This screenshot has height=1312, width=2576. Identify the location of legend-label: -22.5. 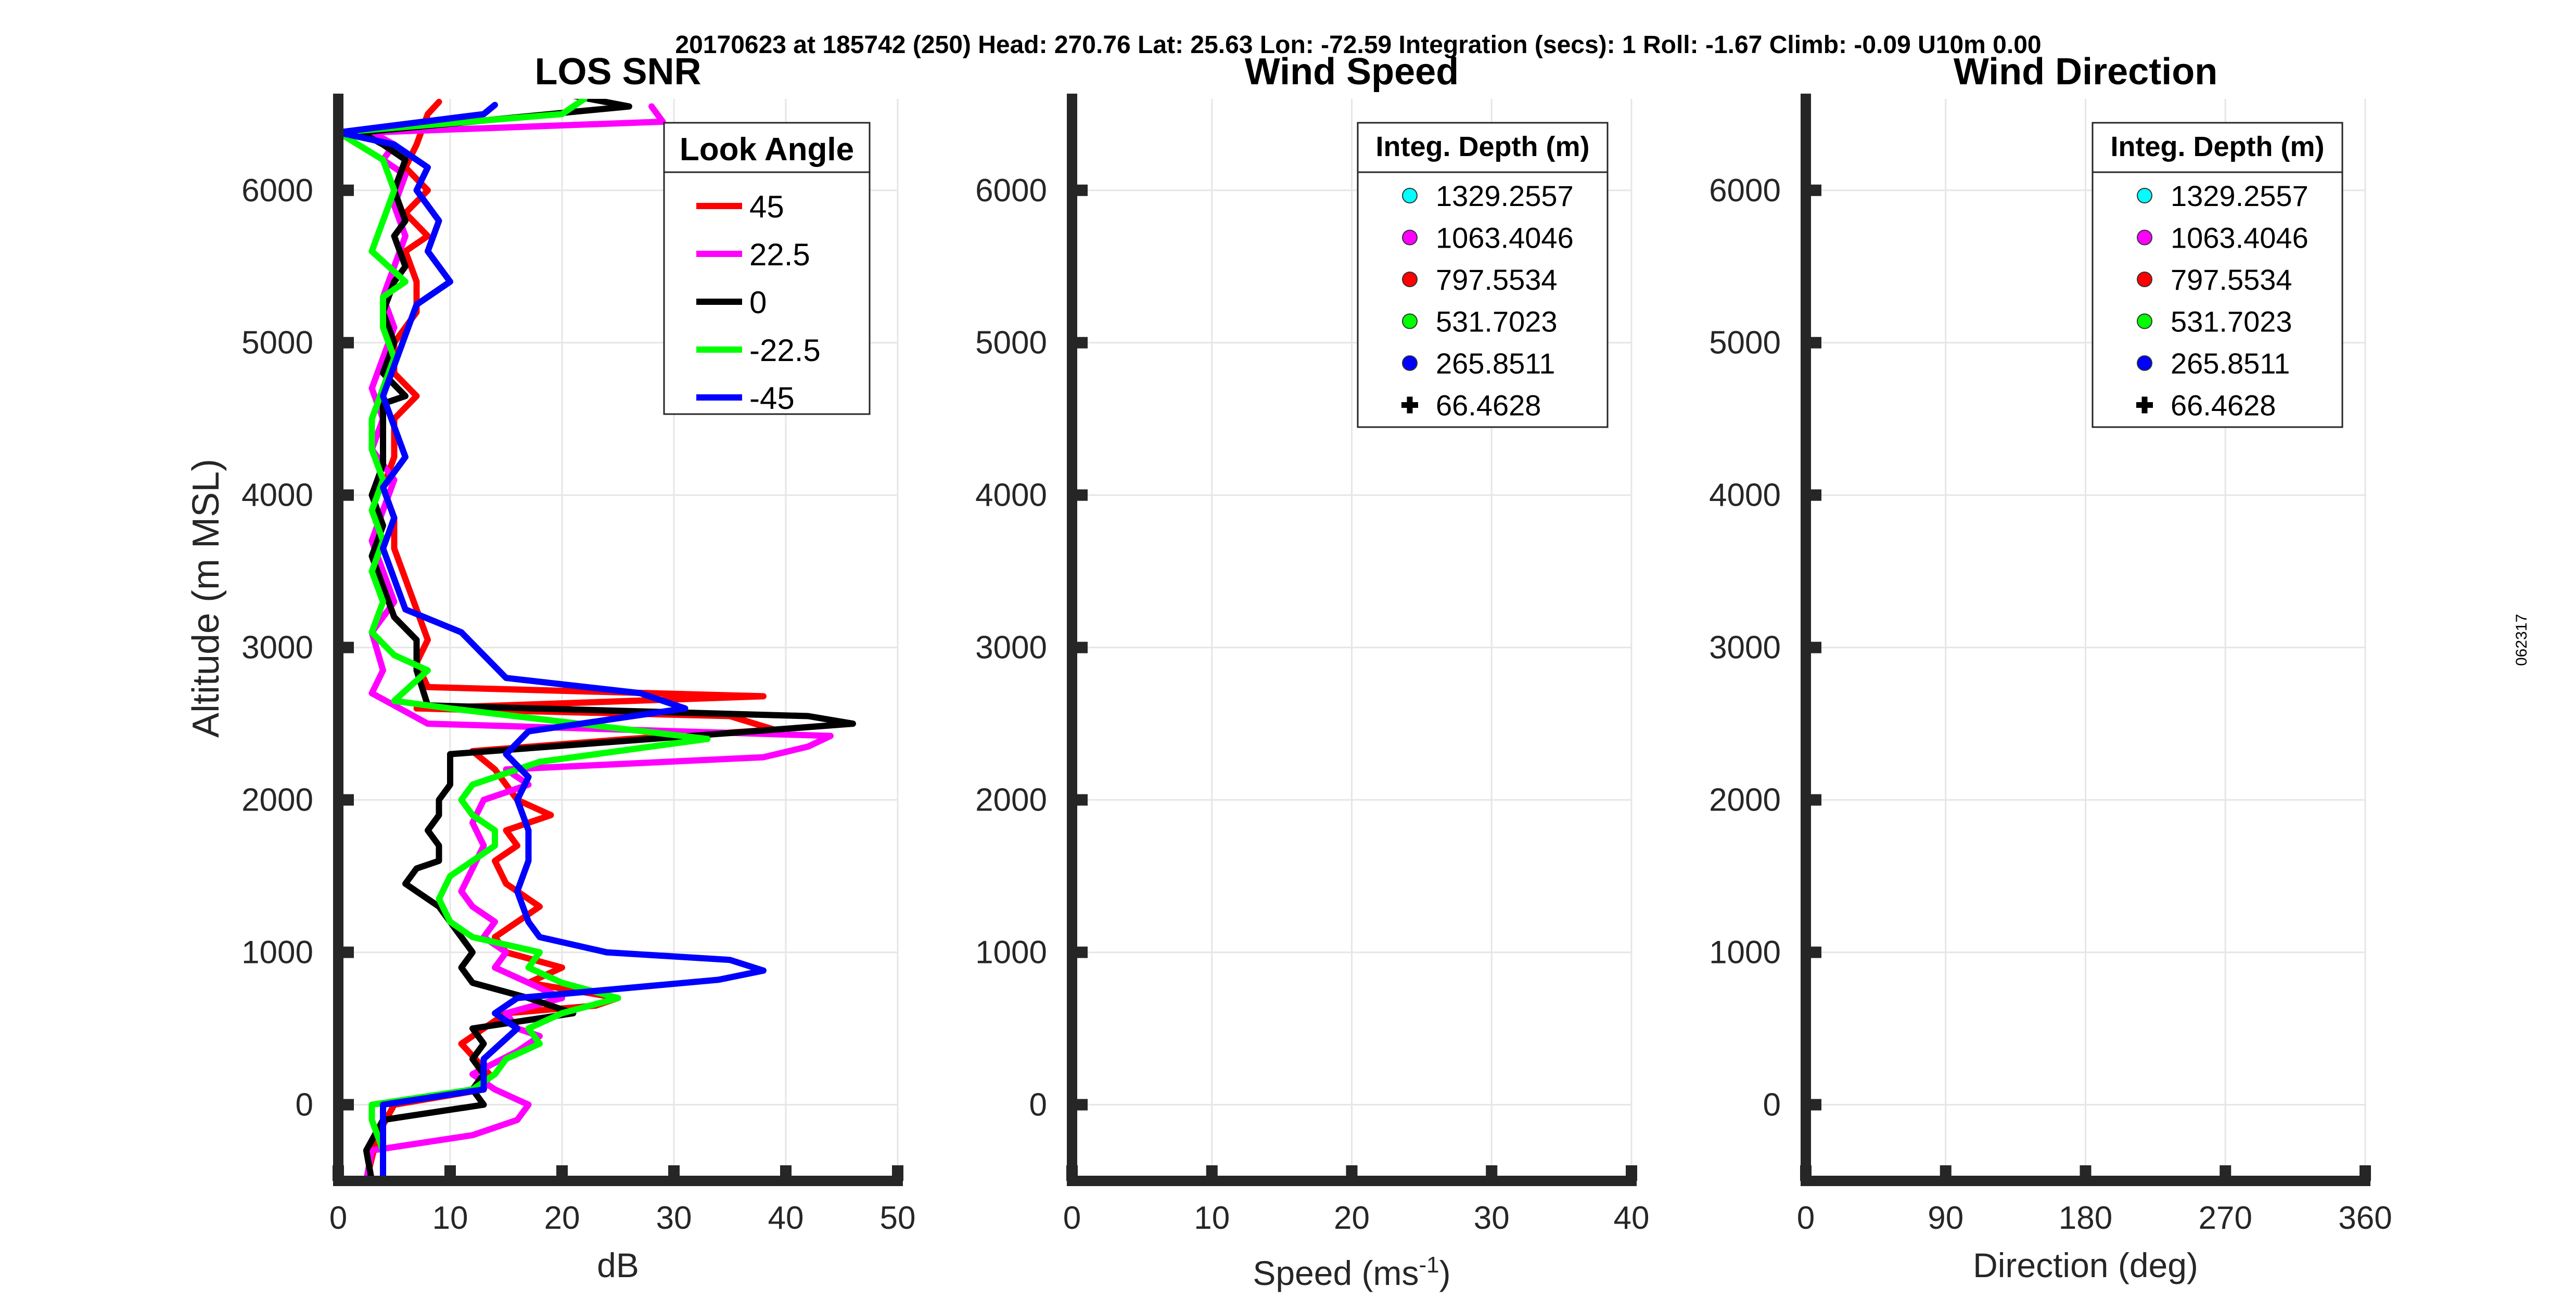
(785, 351).